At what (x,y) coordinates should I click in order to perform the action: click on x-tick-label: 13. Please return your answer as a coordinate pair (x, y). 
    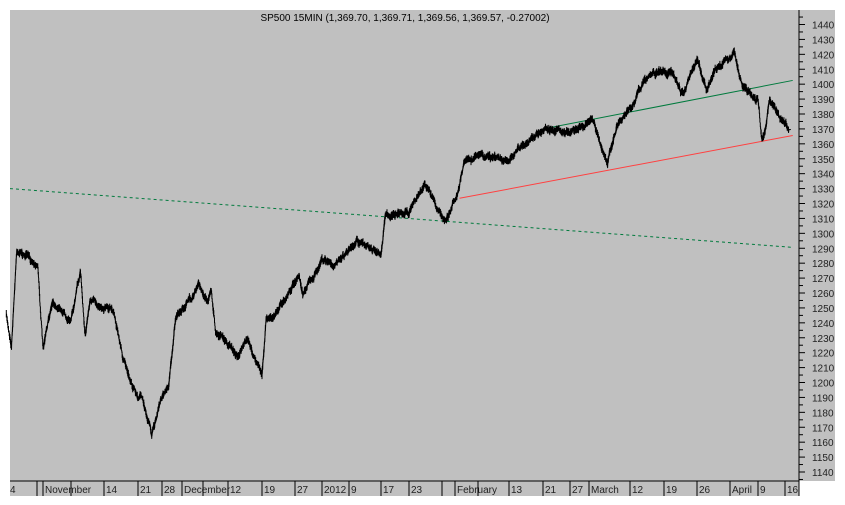
    Looking at the image, I should click on (517, 490).